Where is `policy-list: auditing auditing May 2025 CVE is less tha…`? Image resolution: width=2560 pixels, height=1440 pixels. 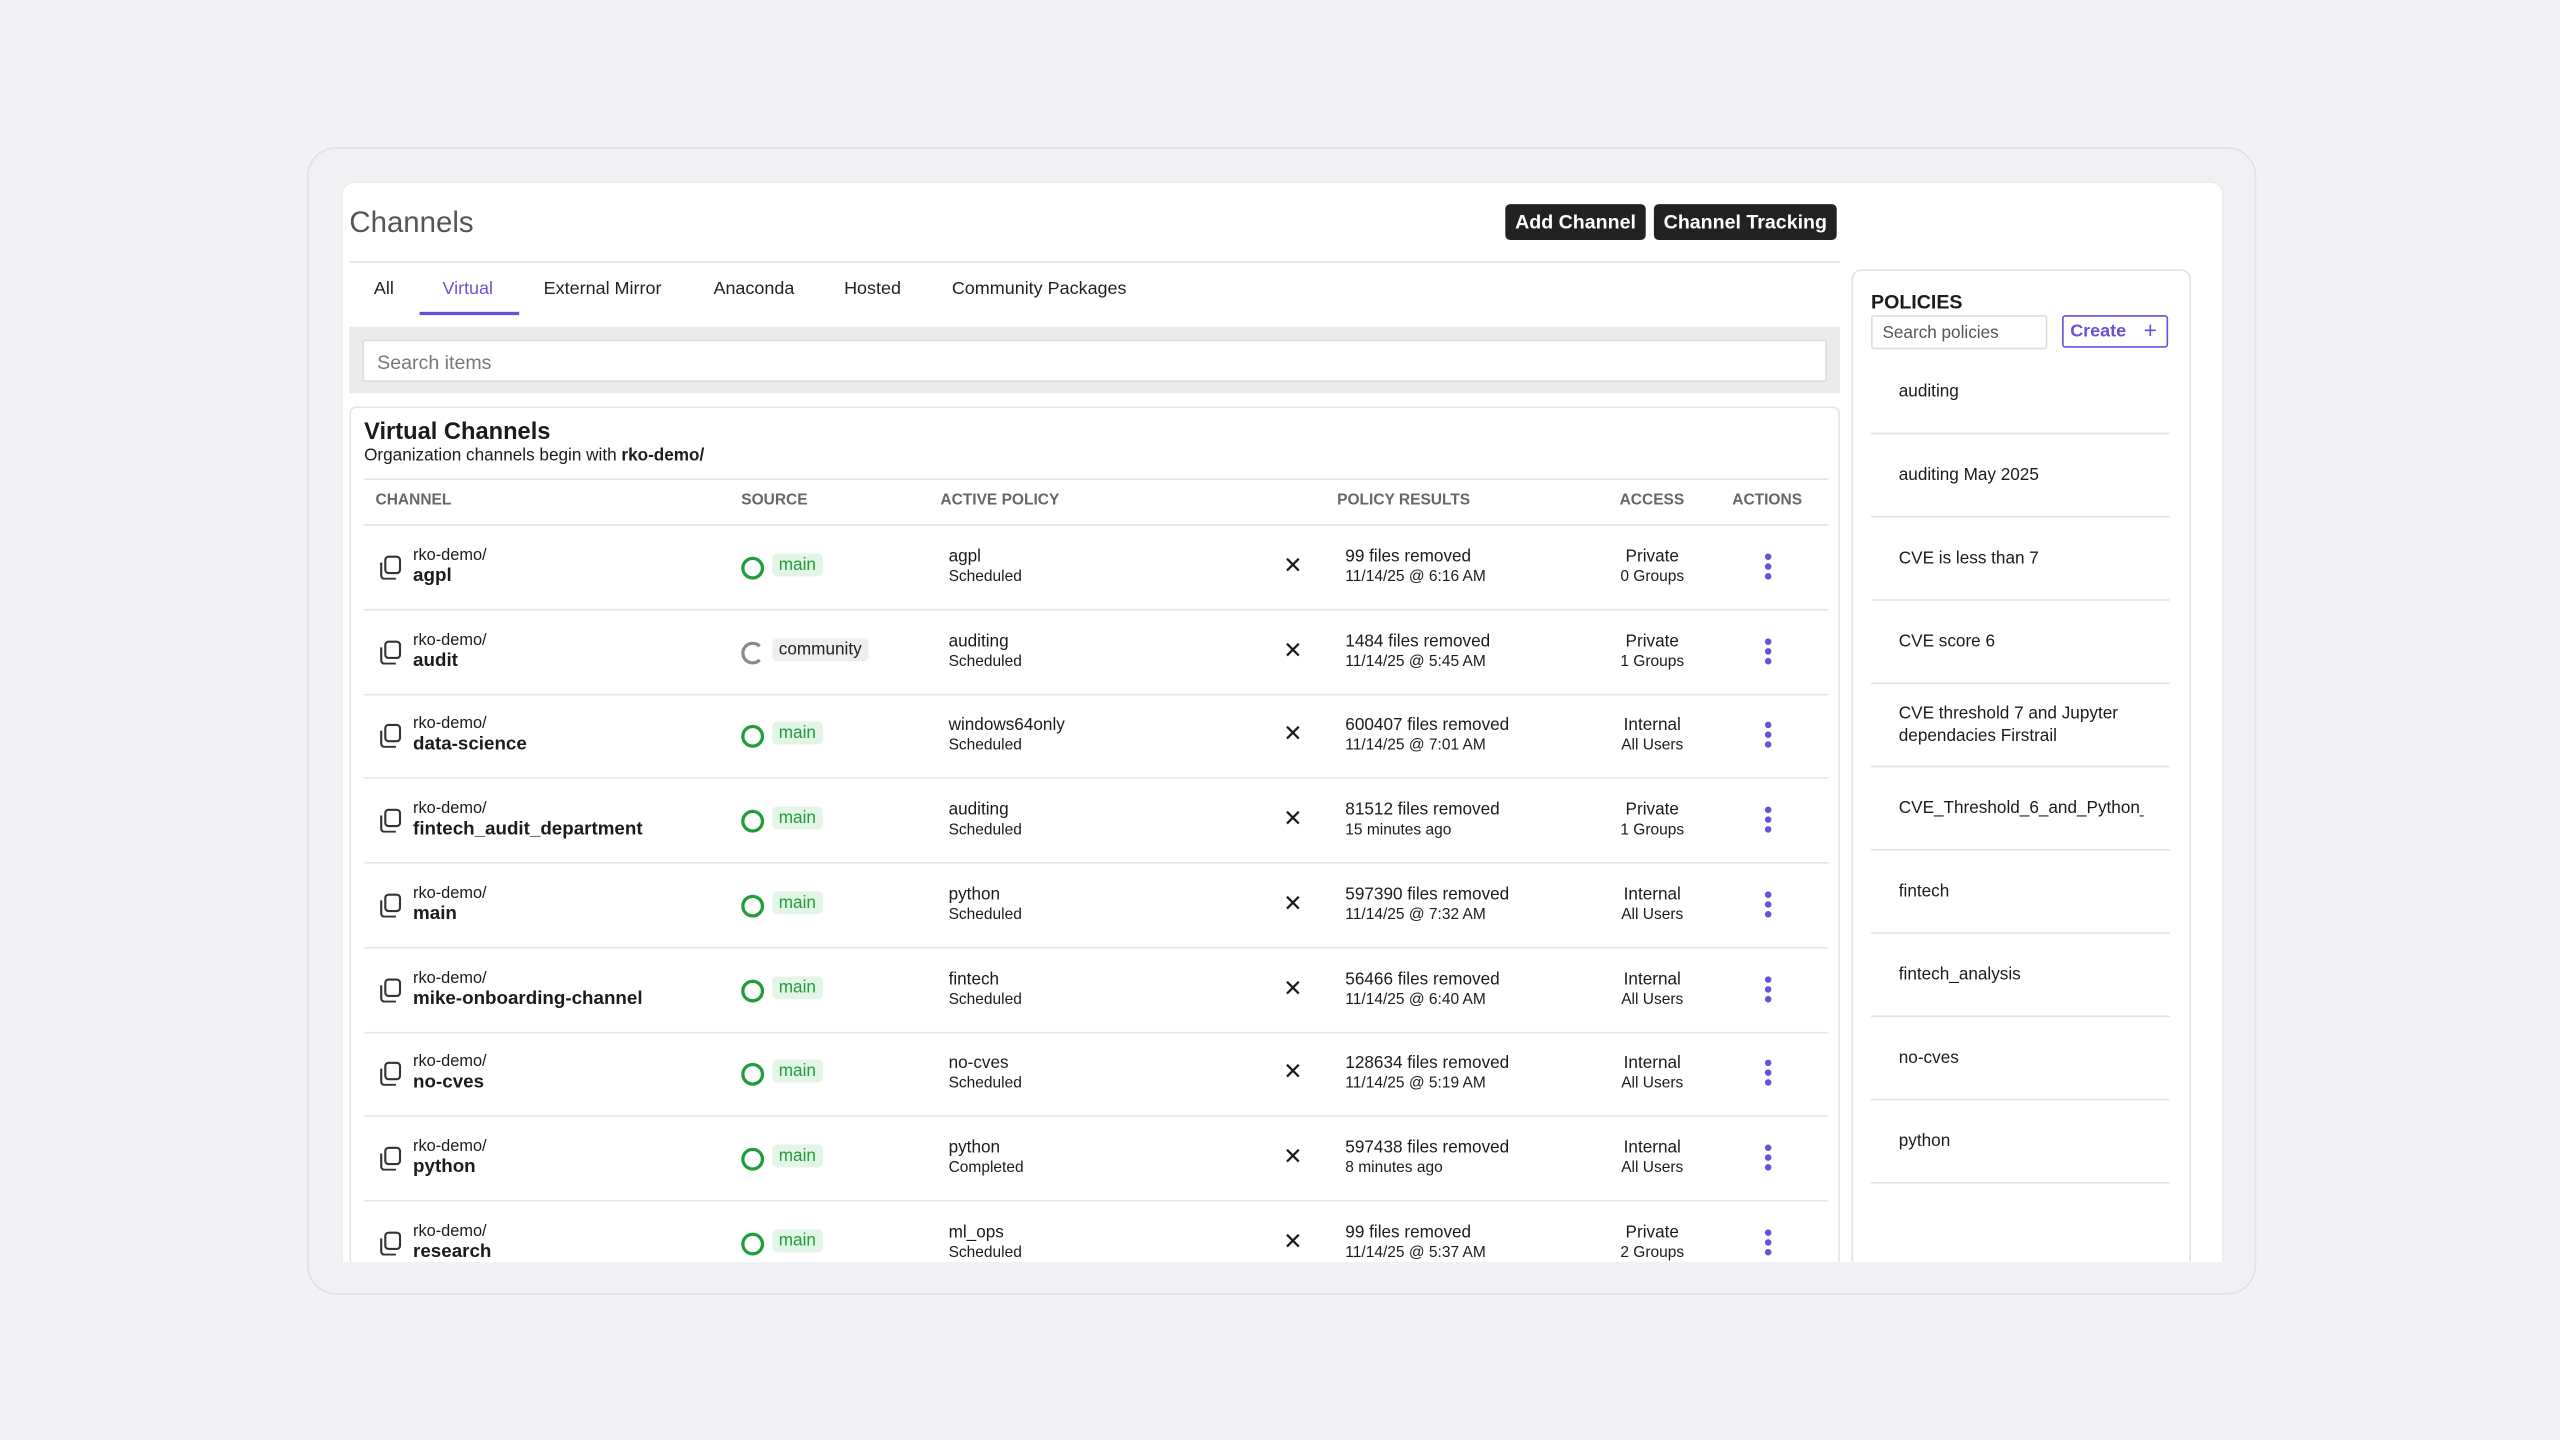 policy-list: auditing auditing May 2025 CVE is less tha… is located at coordinates (2020, 806).